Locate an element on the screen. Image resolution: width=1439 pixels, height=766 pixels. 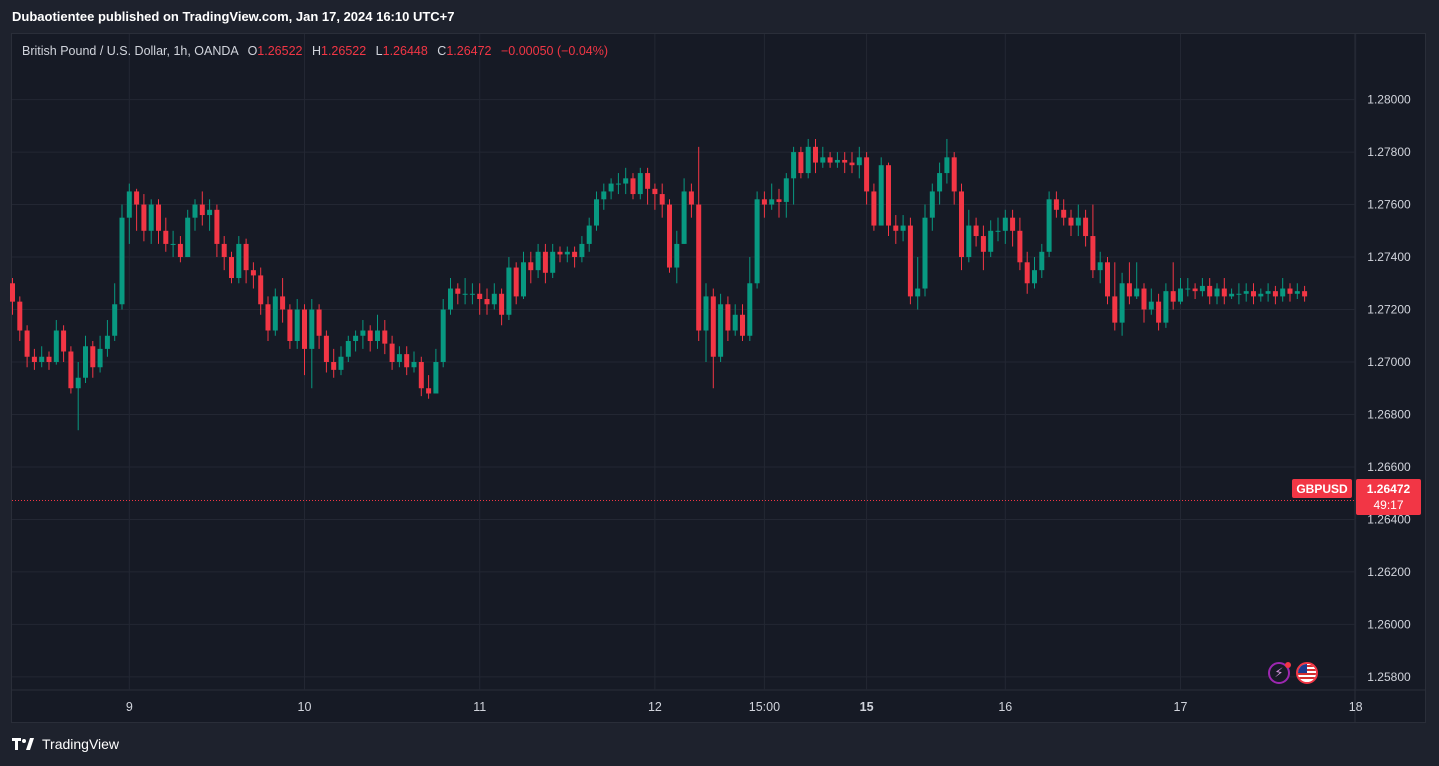
footer-brand: TradingView is located at coordinates (65, 744).